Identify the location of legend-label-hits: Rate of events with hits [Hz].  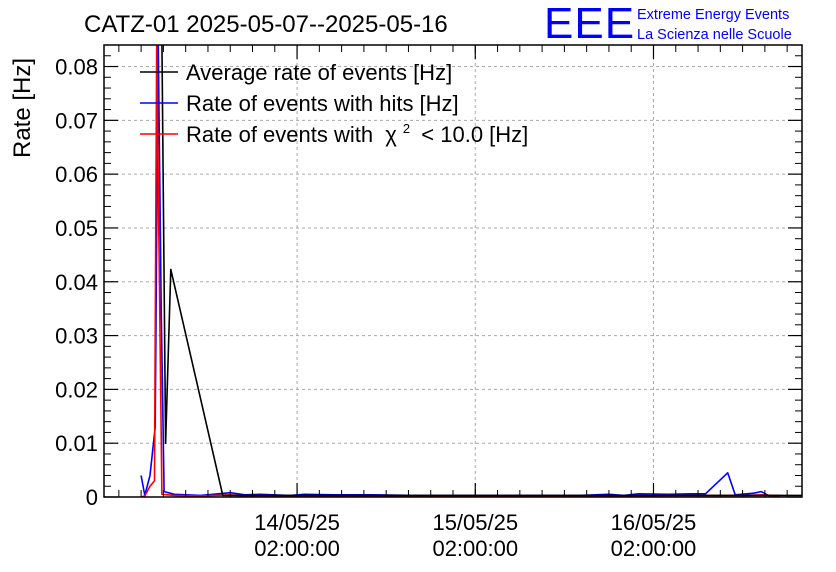
(322, 103).